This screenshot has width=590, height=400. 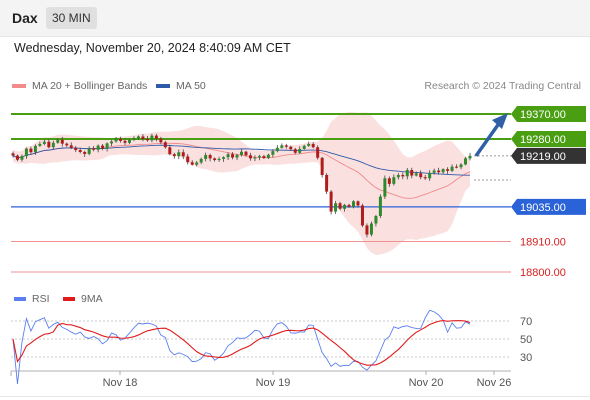 What do you see at coordinates (19, 86) in the screenshot?
I see `bollinger-swatch` at bounding box center [19, 86].